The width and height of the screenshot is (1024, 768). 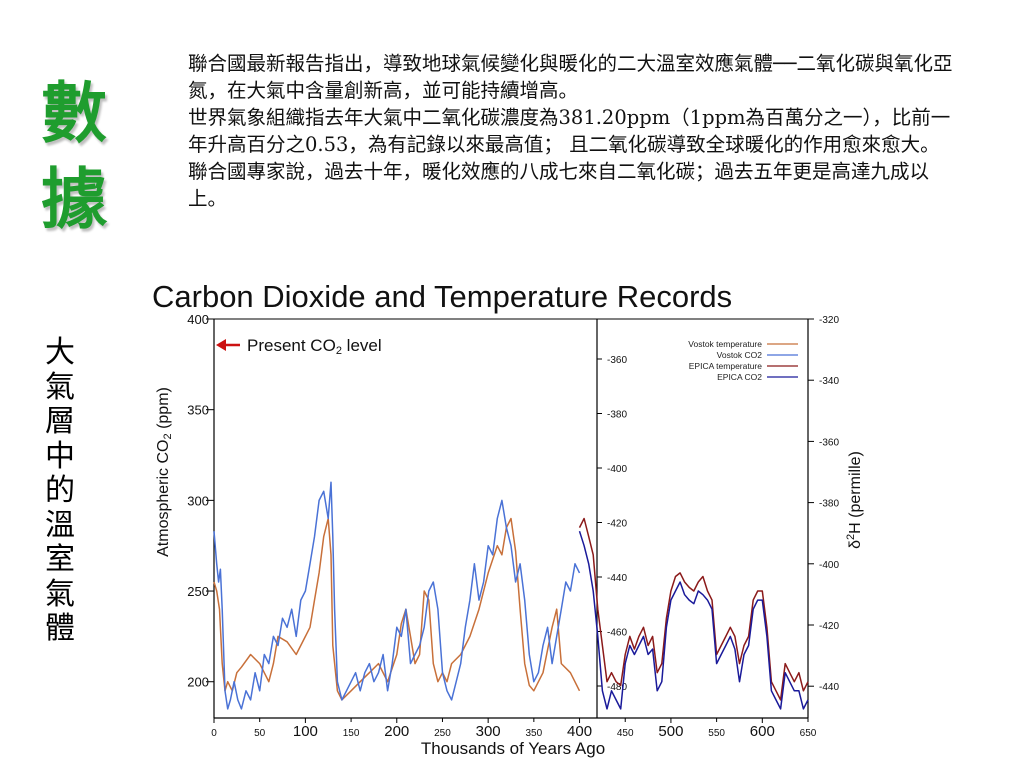 What do you see at coordinates (726, 366) in the screenshot?
I see `legend-label: EPICA temperature` at bounding box center [726, 366].